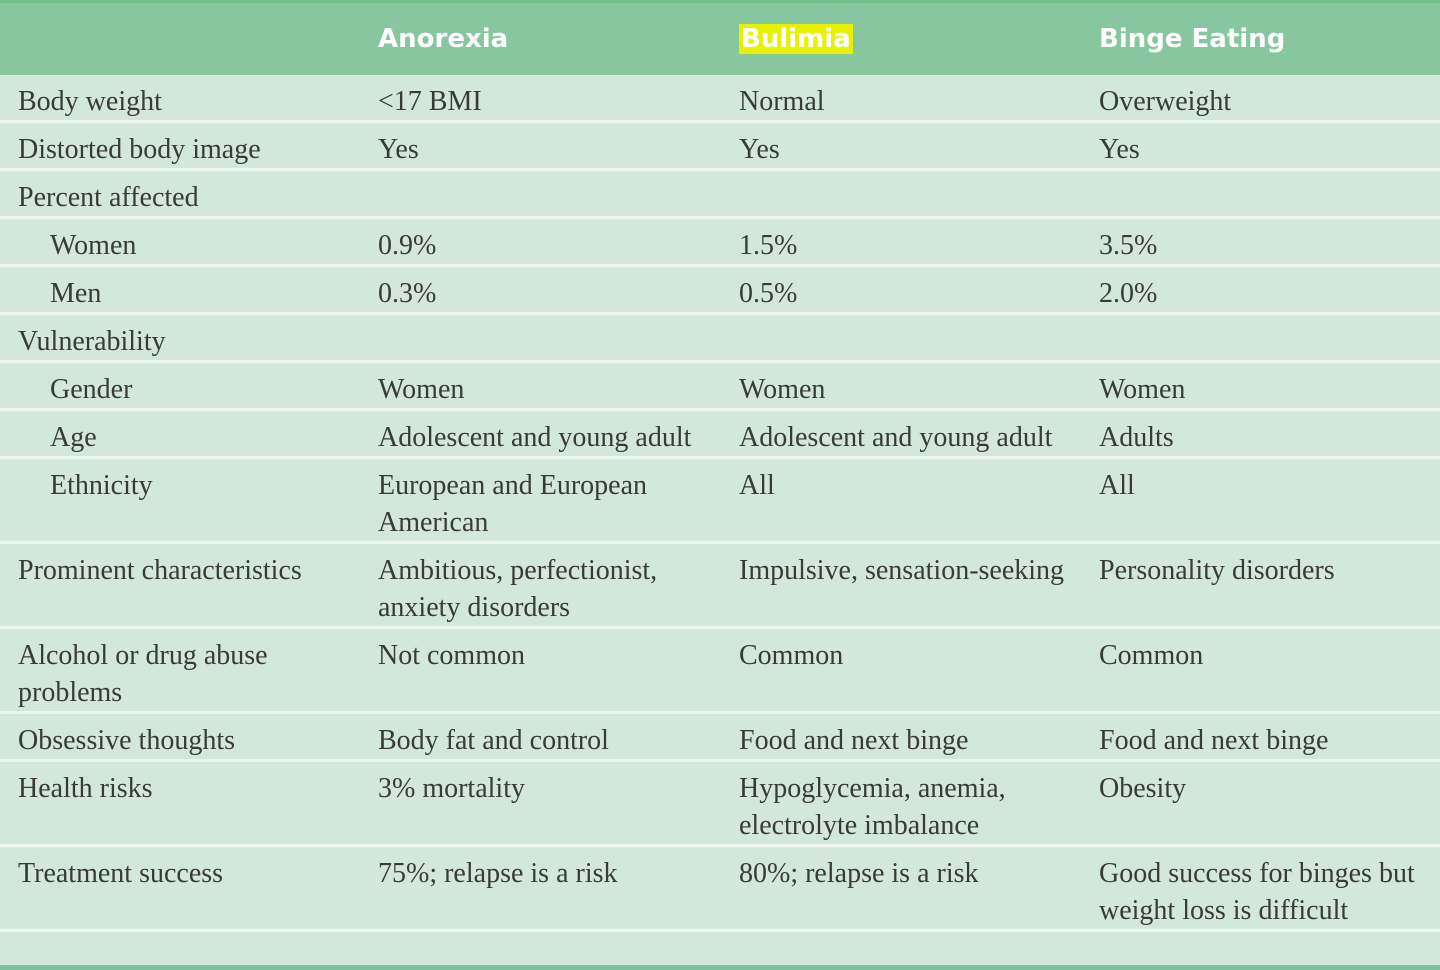 Image resolution: width=1440 pixels, height=970 pixels. What do you see at coordinates (180, 146) in the screenshot?
I see `row-label: Distorted body image` at bounding box center [180, 146].